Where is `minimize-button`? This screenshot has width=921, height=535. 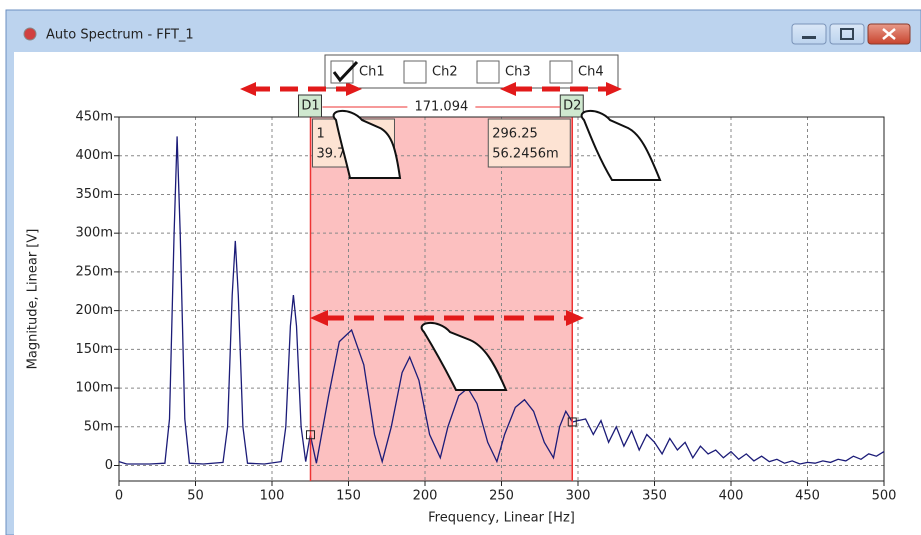 minimize-button is located at coordinates (809, 34).